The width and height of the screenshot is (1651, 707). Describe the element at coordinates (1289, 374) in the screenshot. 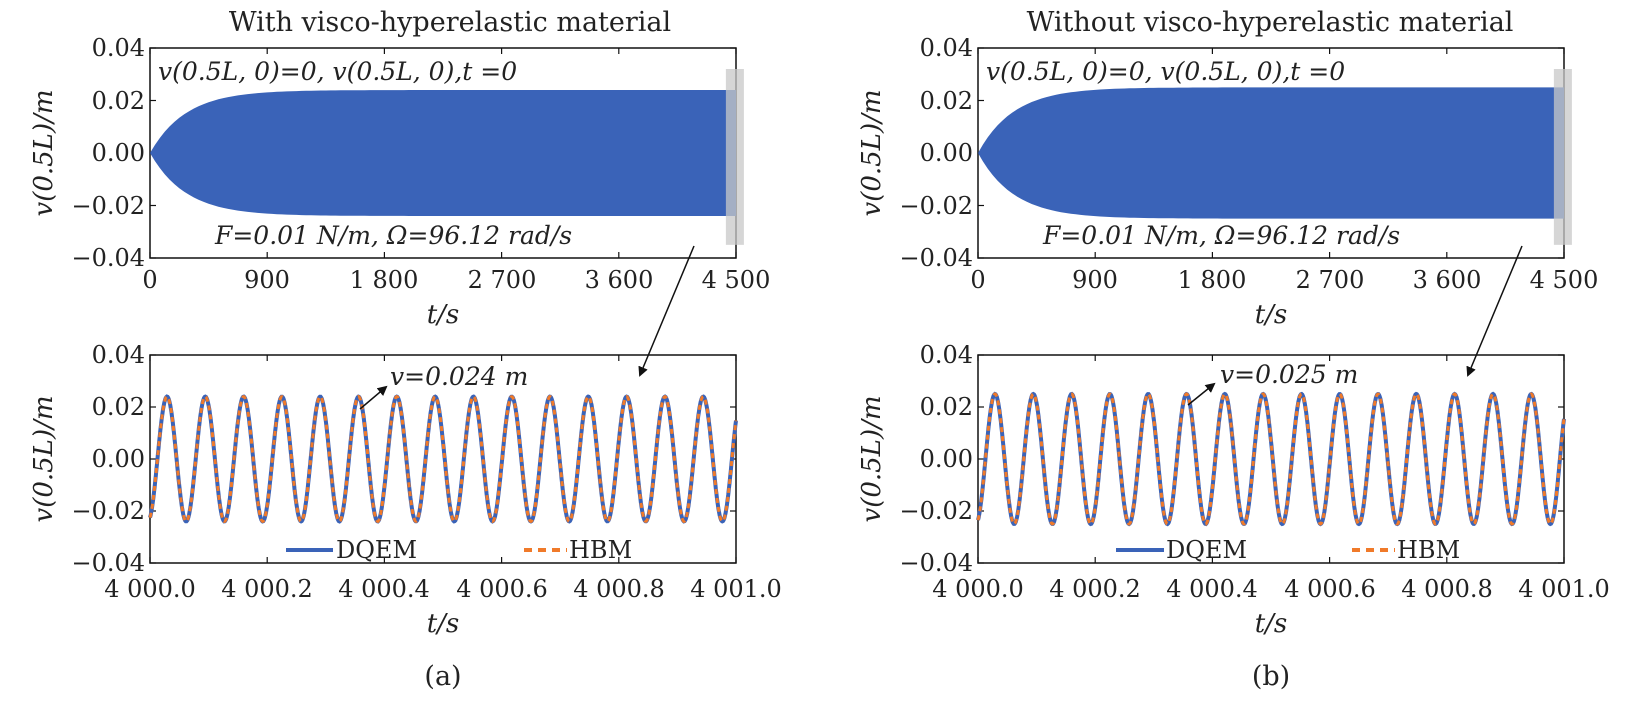

I see `amplitude-label: v=0.025 m` at that location.